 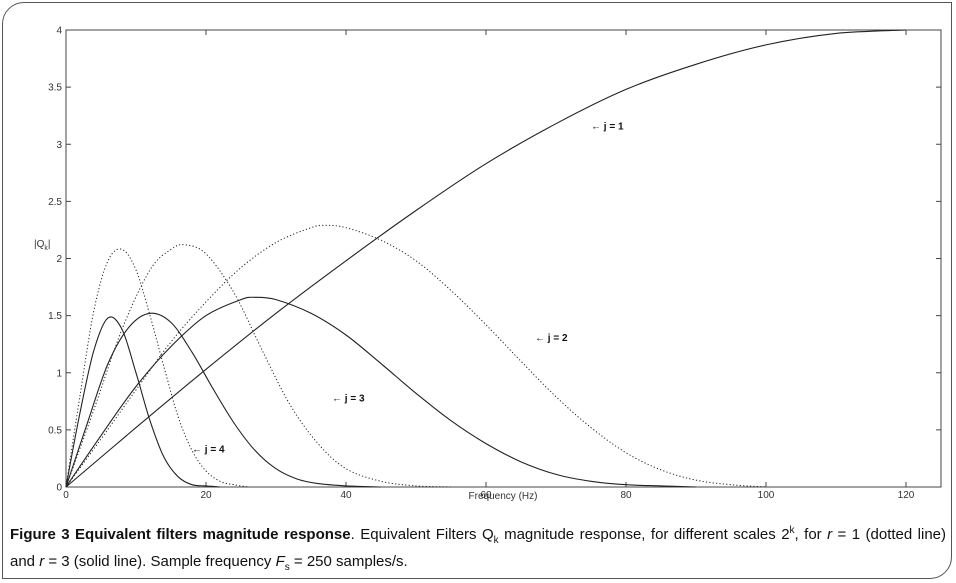 What do you see at coordinates (551, 338) in the screenshot?
I see `annotation-label: ← j = 2` at bounding box center [551, 338].